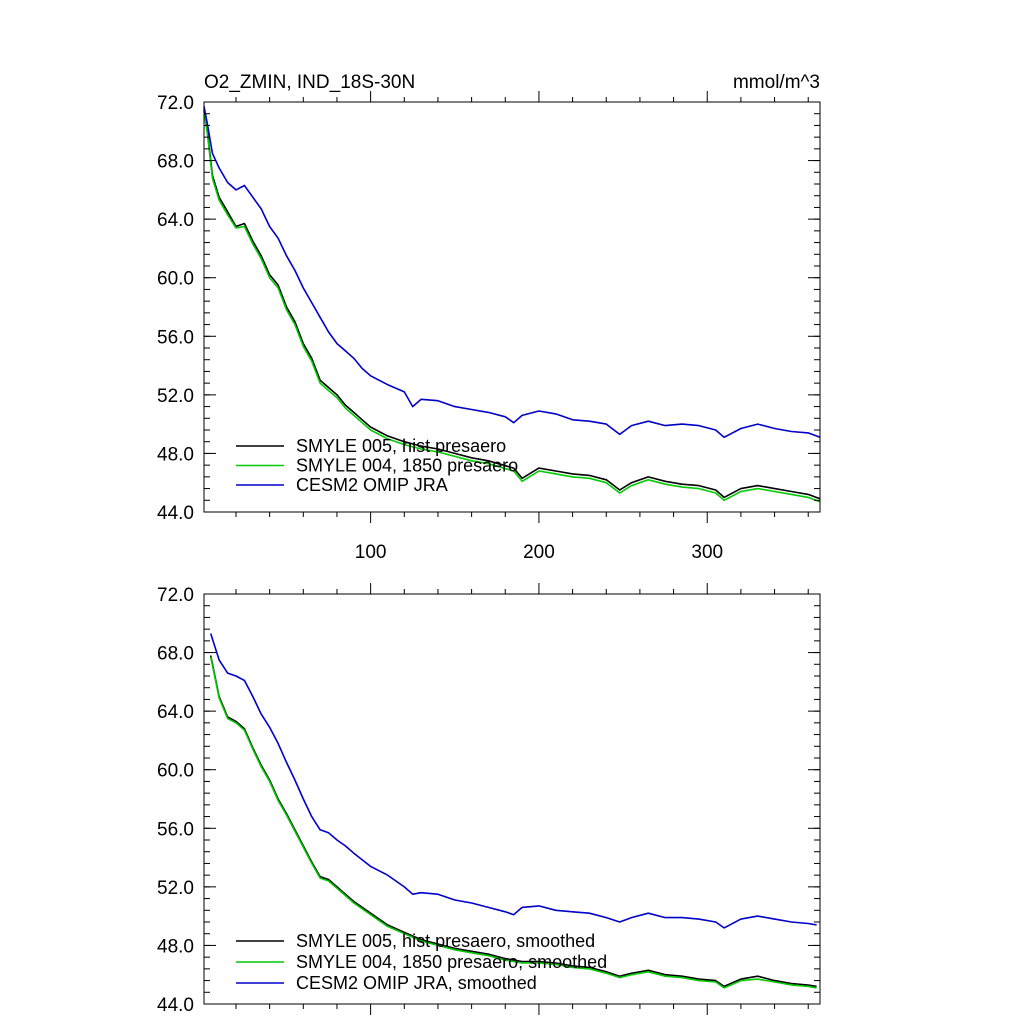  What do you see at coordinates (451, 962) in the screenshot?
I see `legend-label: SMYLE 004, 1850 presaero, smoothed` at bounding box center [451, 962].